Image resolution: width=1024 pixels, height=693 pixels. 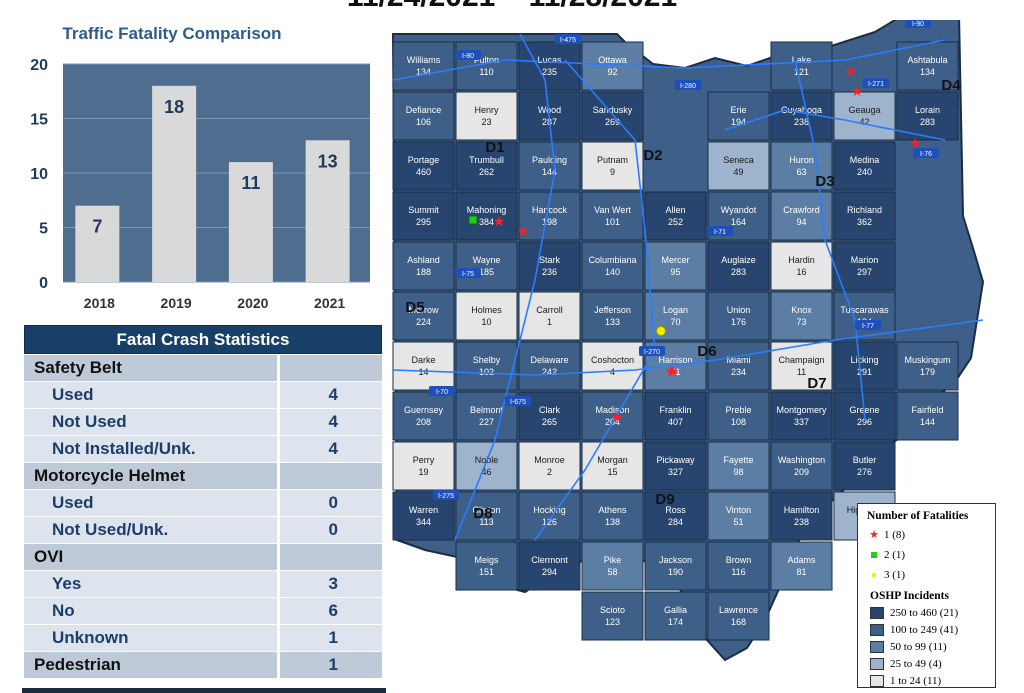 What do you see at coordinates (816, 383) in the screenshot?
I see `district-label: D7` at bounding box center [816, 383].